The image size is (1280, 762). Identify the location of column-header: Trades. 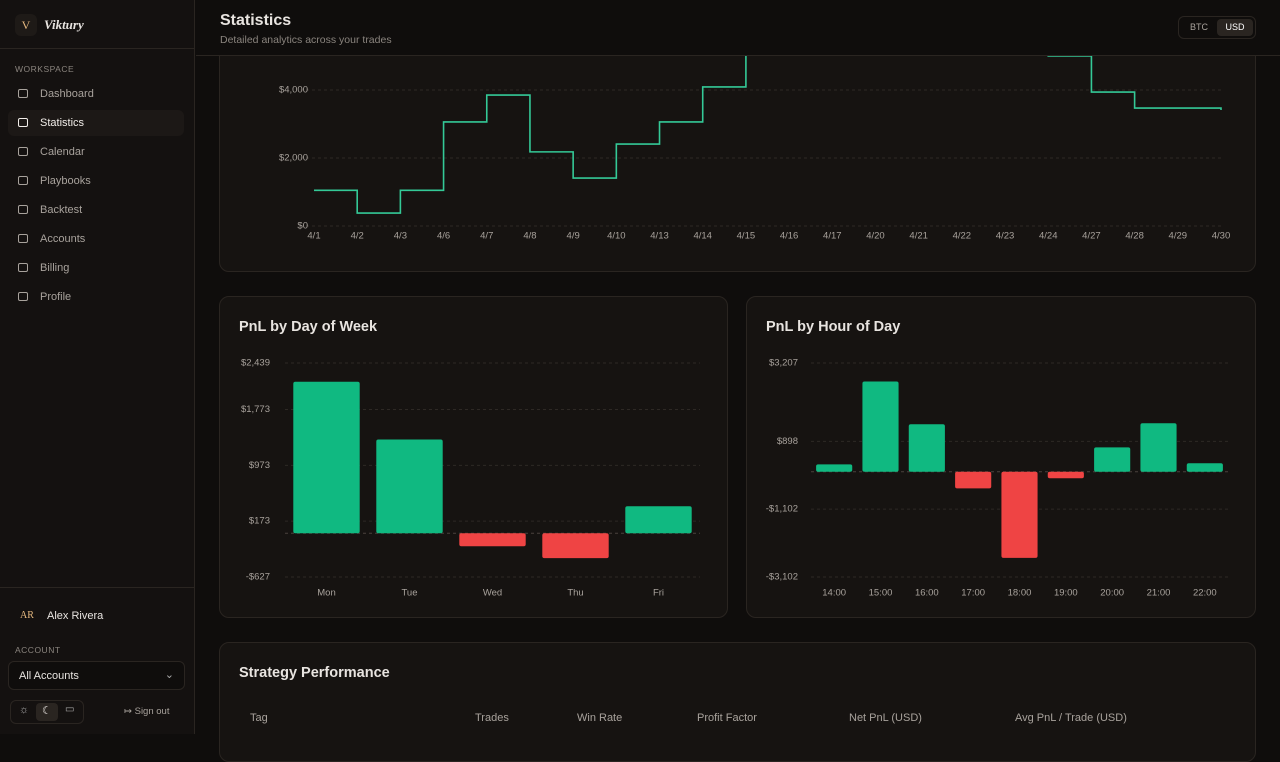
(492, 718).